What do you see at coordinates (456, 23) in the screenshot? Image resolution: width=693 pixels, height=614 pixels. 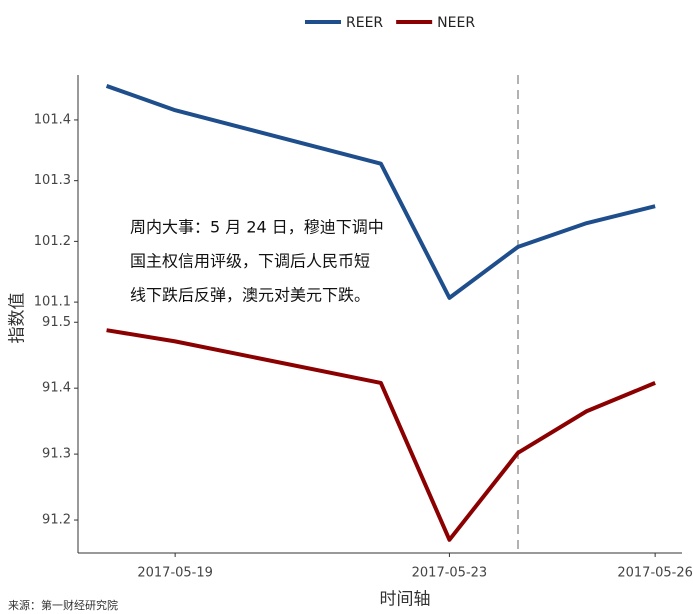 I see `legend-label: NEER` at bounding box center [456, 23].